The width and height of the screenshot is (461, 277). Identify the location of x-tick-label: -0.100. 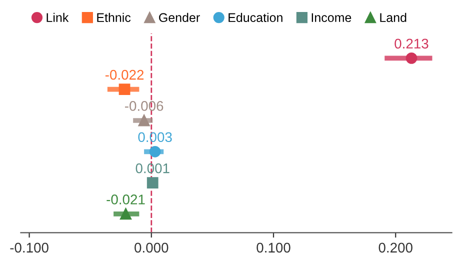
(29, 247).